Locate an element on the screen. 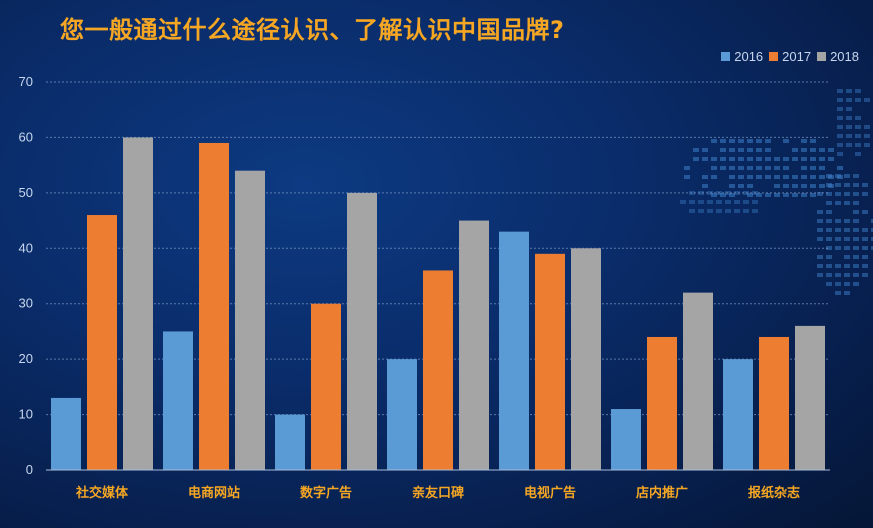 This screenshot has width=873, height=528. y-tick-label: 0 is located at coordinates (29, 469).